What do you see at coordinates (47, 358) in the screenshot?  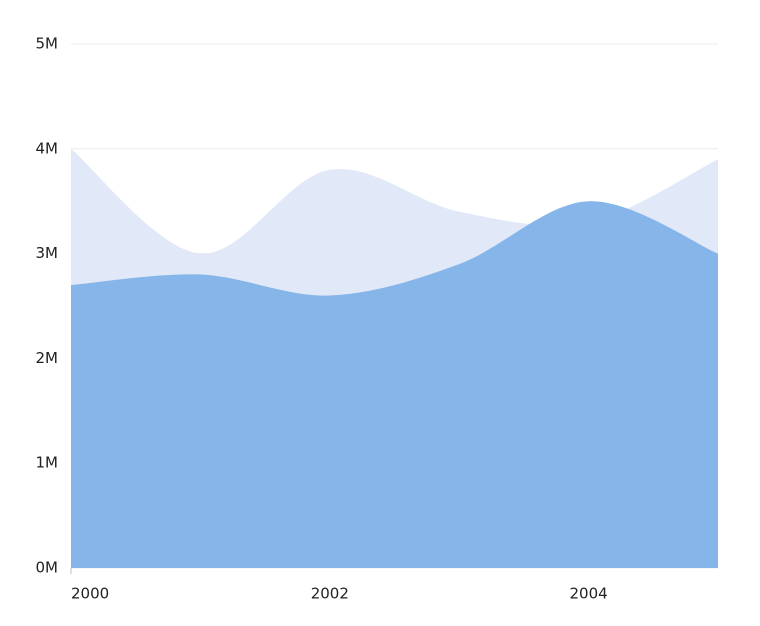 I see `y-tick-label: 2M` at bounding box center [47, 358].